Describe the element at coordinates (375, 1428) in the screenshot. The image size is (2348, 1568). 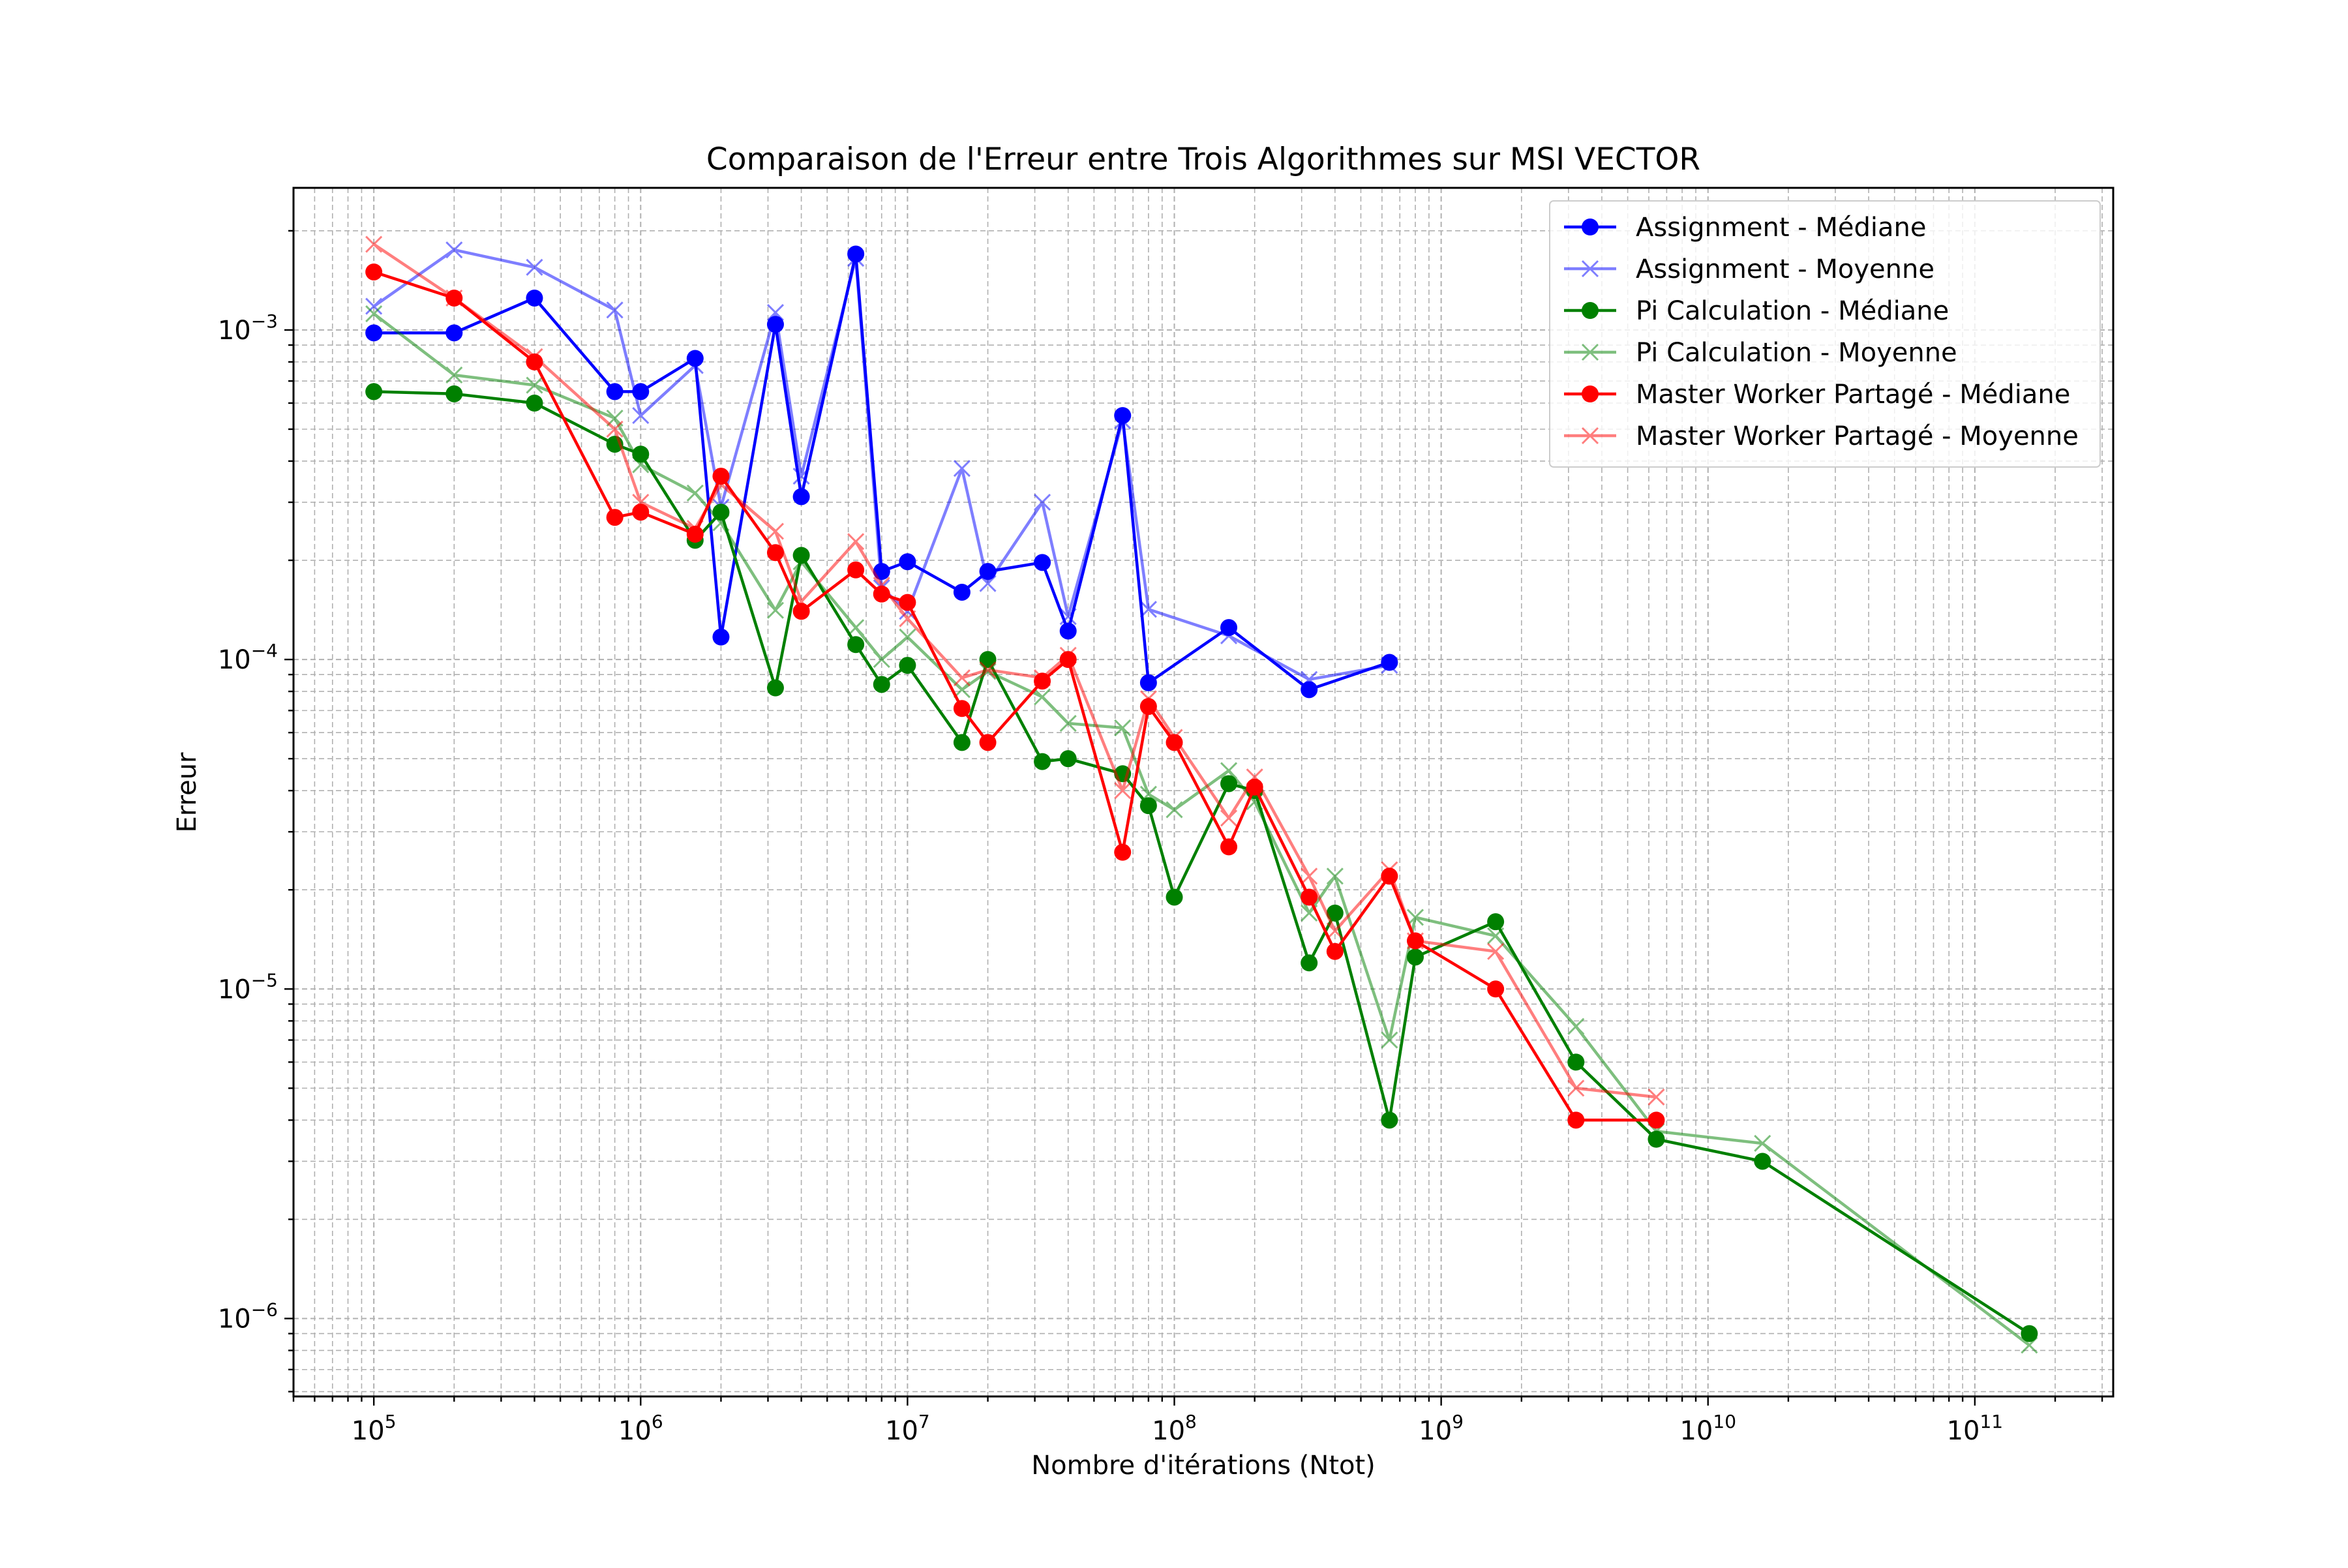
I see `x-tick-label: 10⁵` at that location.